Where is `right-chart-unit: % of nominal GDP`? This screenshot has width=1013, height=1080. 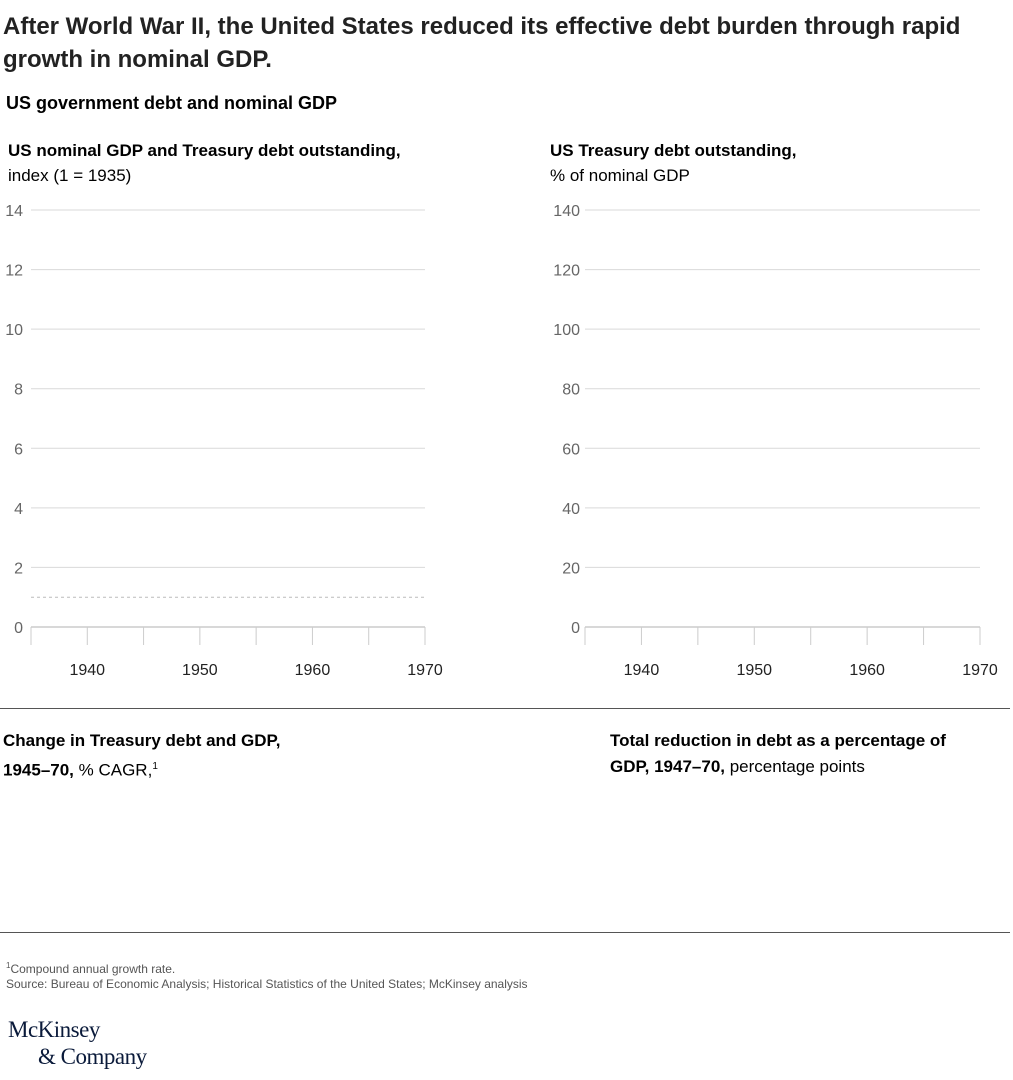 right-chart-unit: % of nominal GDP is located at coordinates (620, 175).